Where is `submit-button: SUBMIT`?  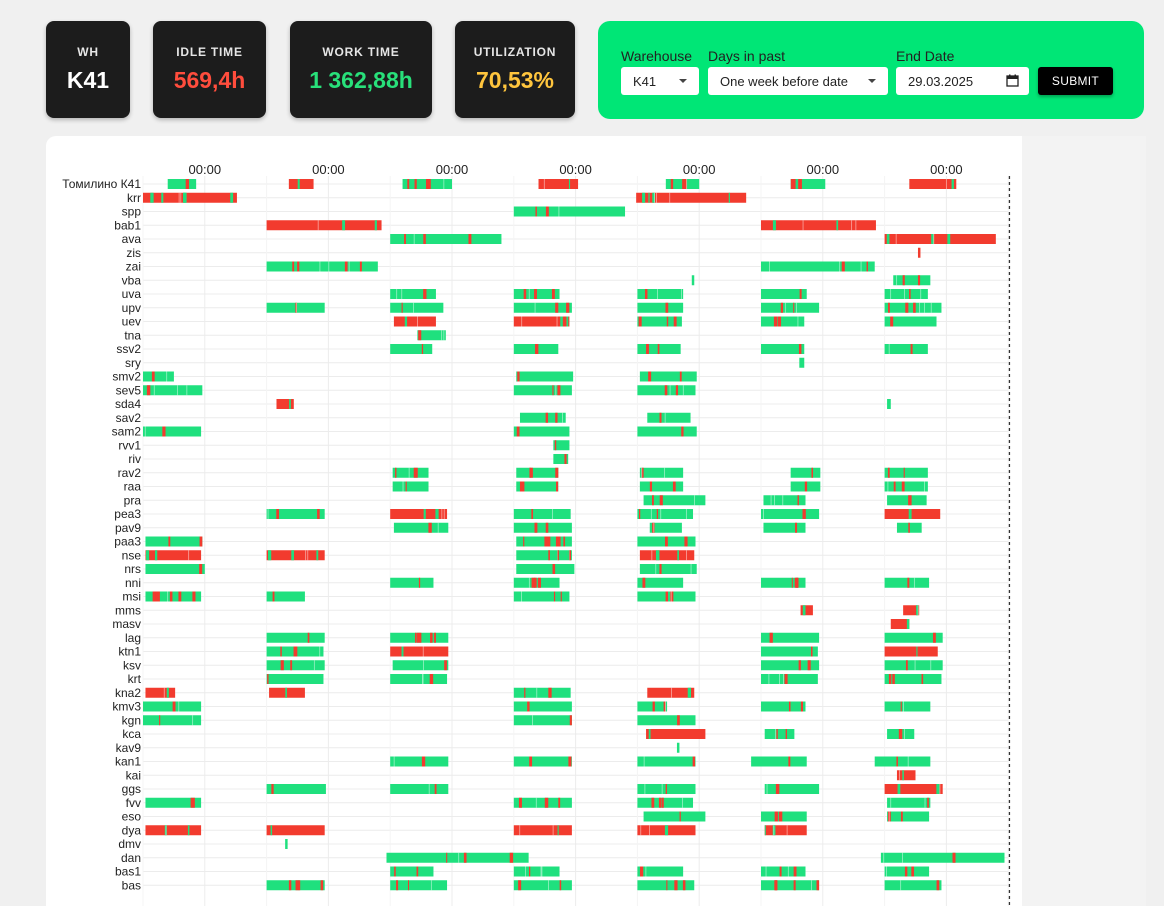 submit-button: SUBMIT is located at coordinates (1075, 81).